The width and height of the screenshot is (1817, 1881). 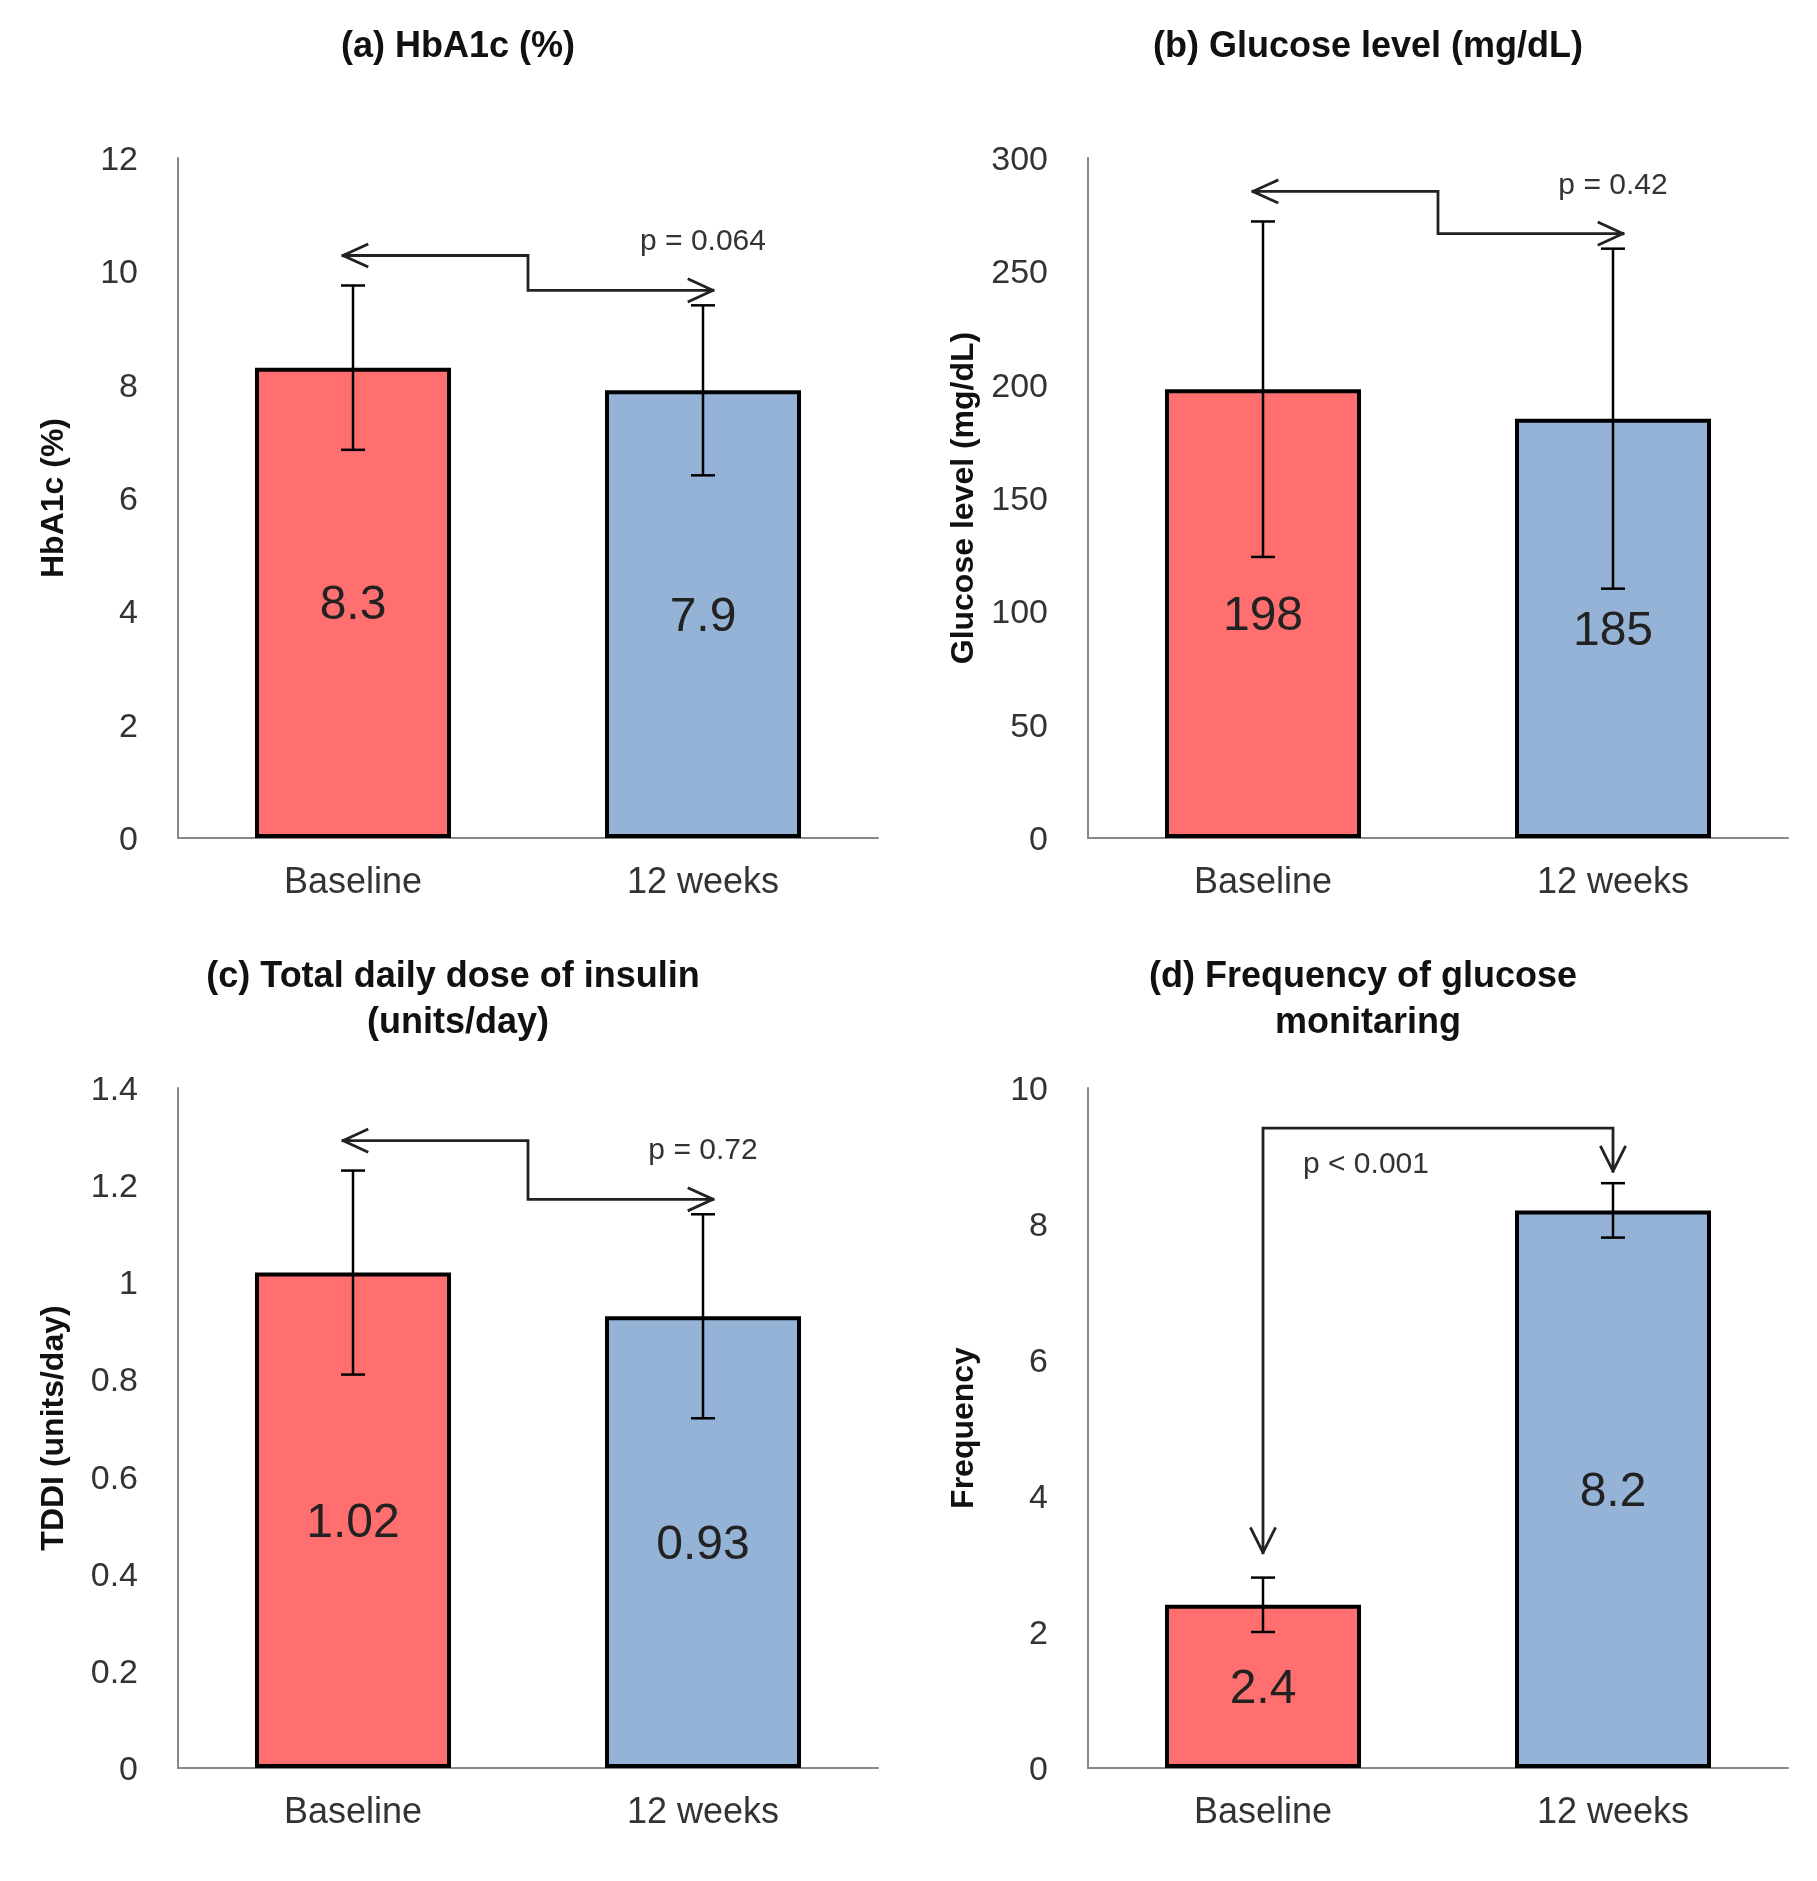 I want to click on y-tick-label: 100, so click(x=1019, y=611).